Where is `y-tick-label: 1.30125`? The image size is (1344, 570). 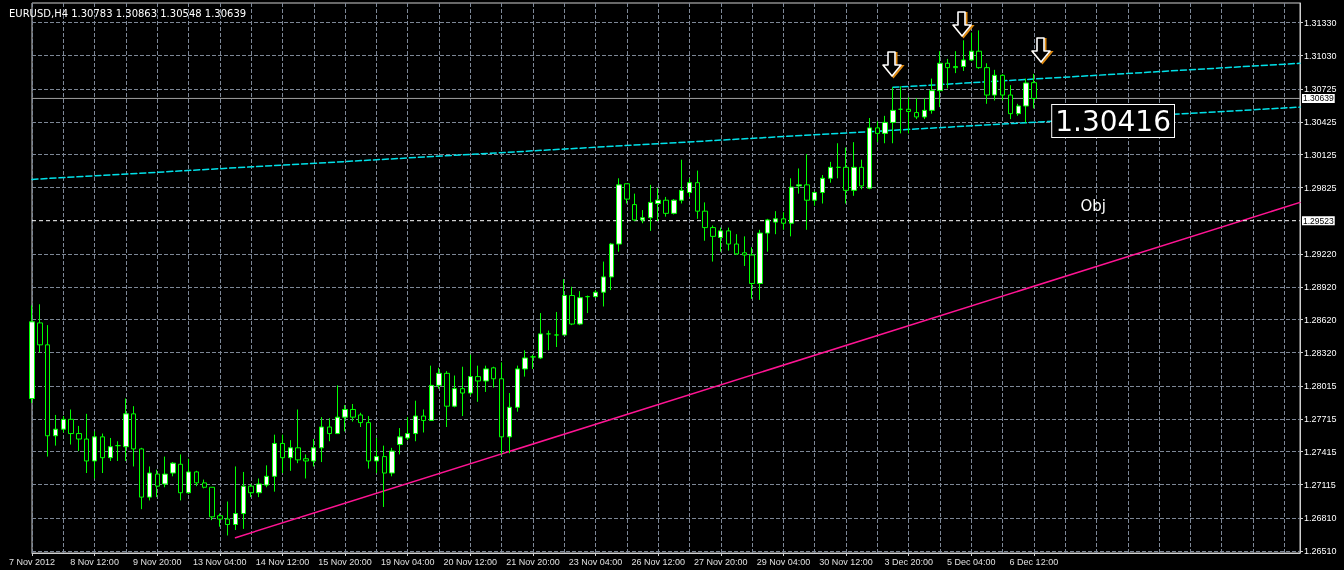
y-tick-label: 1.30125 is located at coordinates (1320, 154).